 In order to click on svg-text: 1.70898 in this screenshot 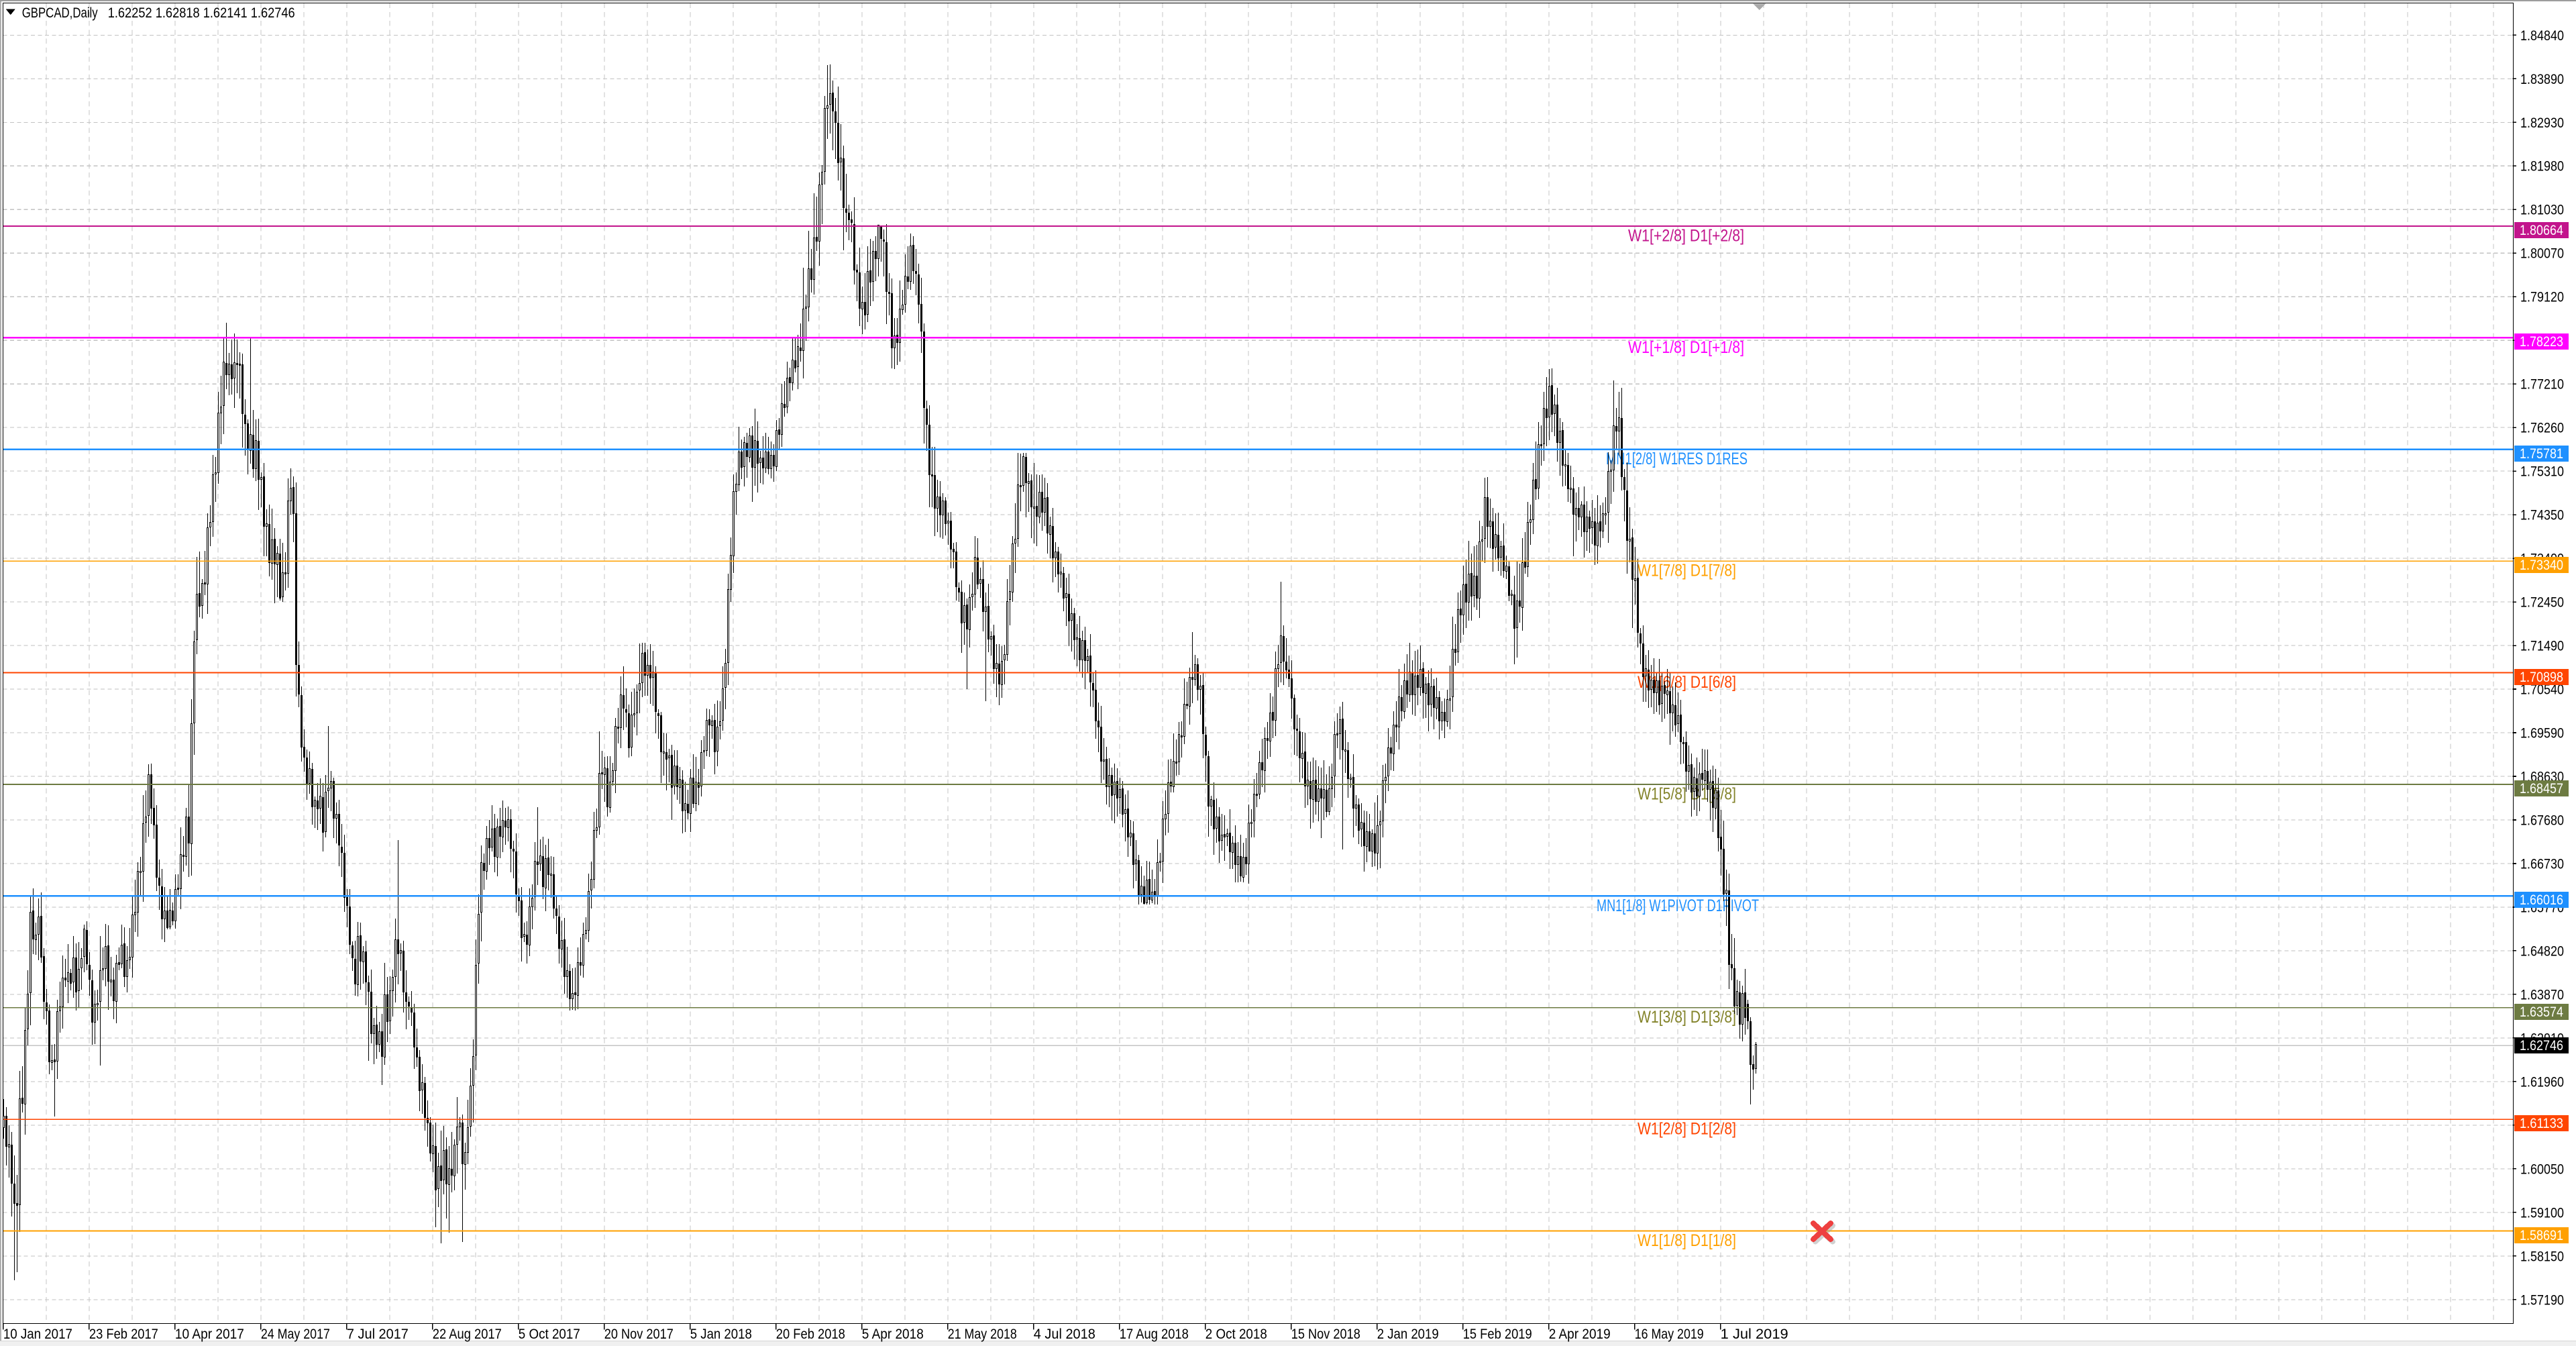, I will do `click(2541, 678)`.